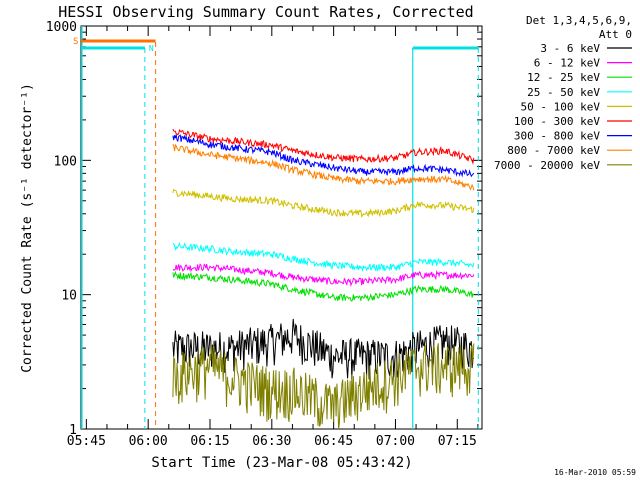 This screenshot has width=640, height=480. I want to click on legend-label: 25 - 50 keV, so click(563, 92).